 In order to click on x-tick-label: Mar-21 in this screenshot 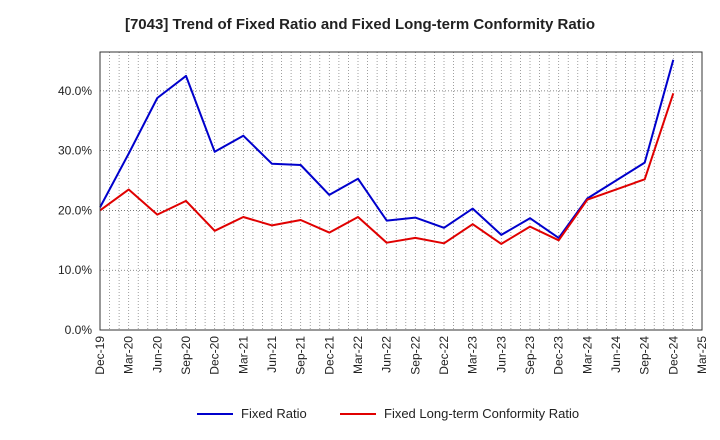, I will do `click(243, 355)`.